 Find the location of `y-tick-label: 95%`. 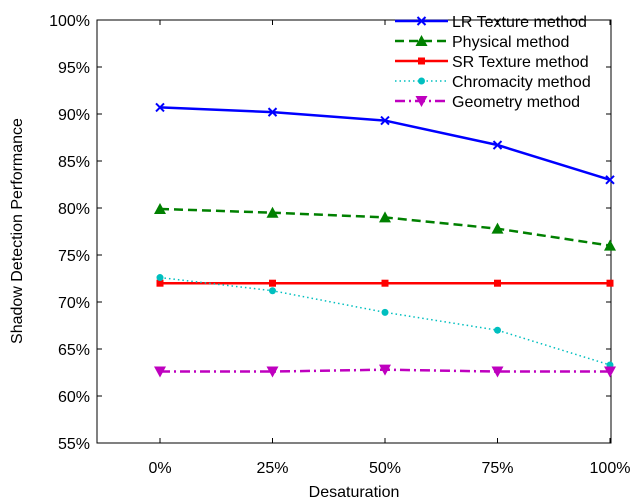

y-tick-label: 95% is located at coordinates (74, 68).